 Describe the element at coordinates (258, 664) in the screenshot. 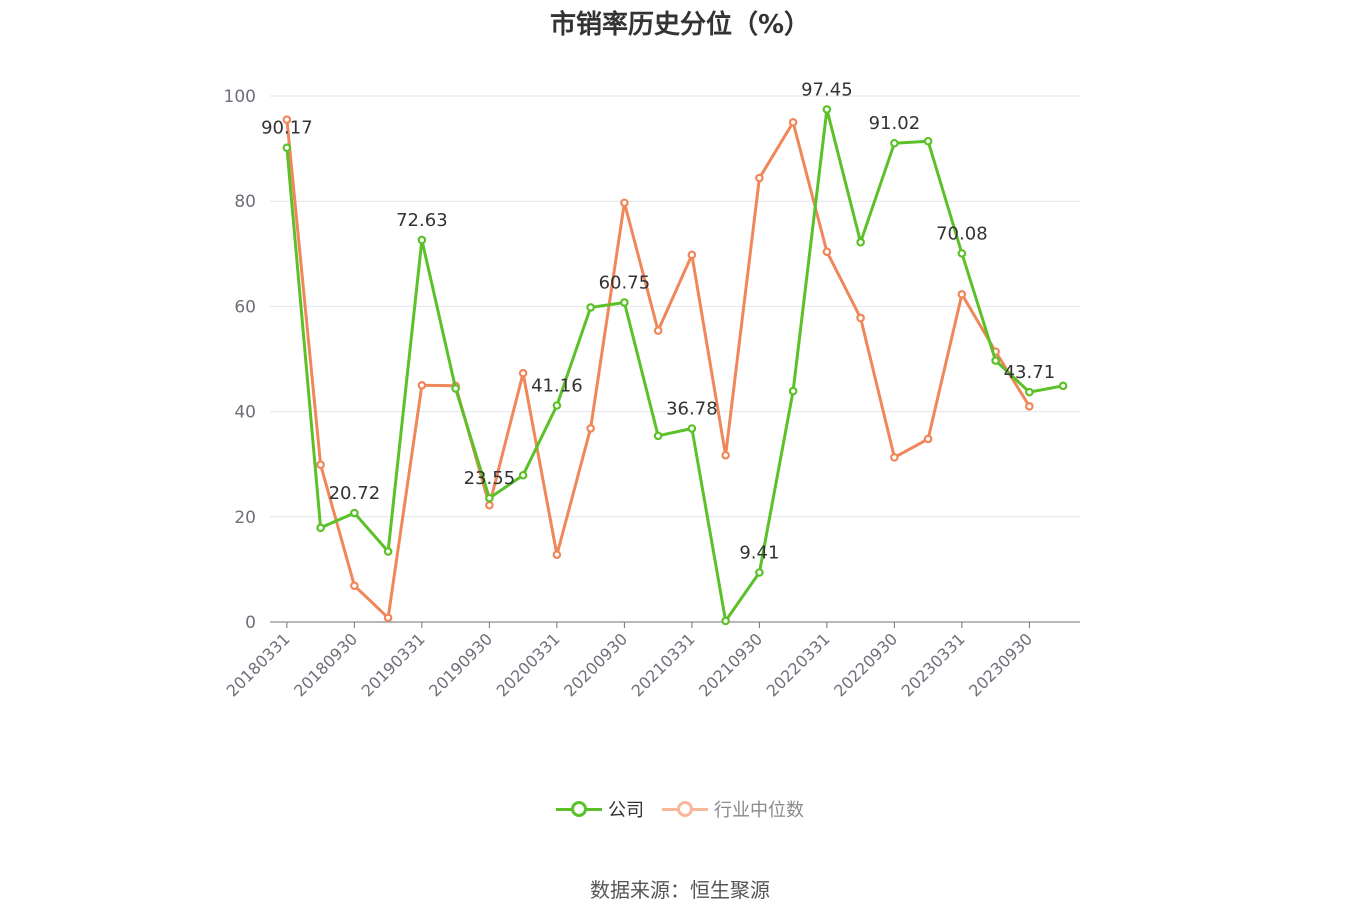

I see `x-tick-label: 20180331` at that location.